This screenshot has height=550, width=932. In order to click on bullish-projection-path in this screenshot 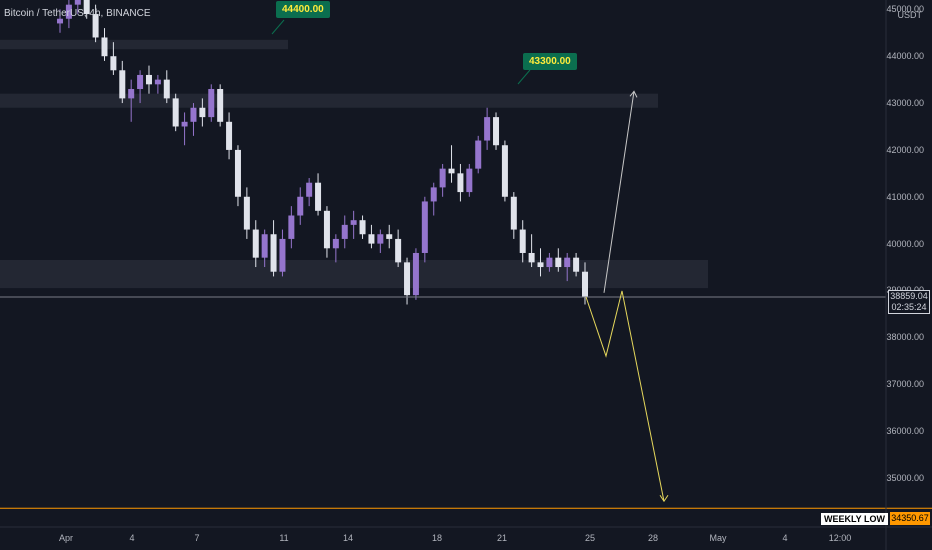, I will do `click(619, 192)`.